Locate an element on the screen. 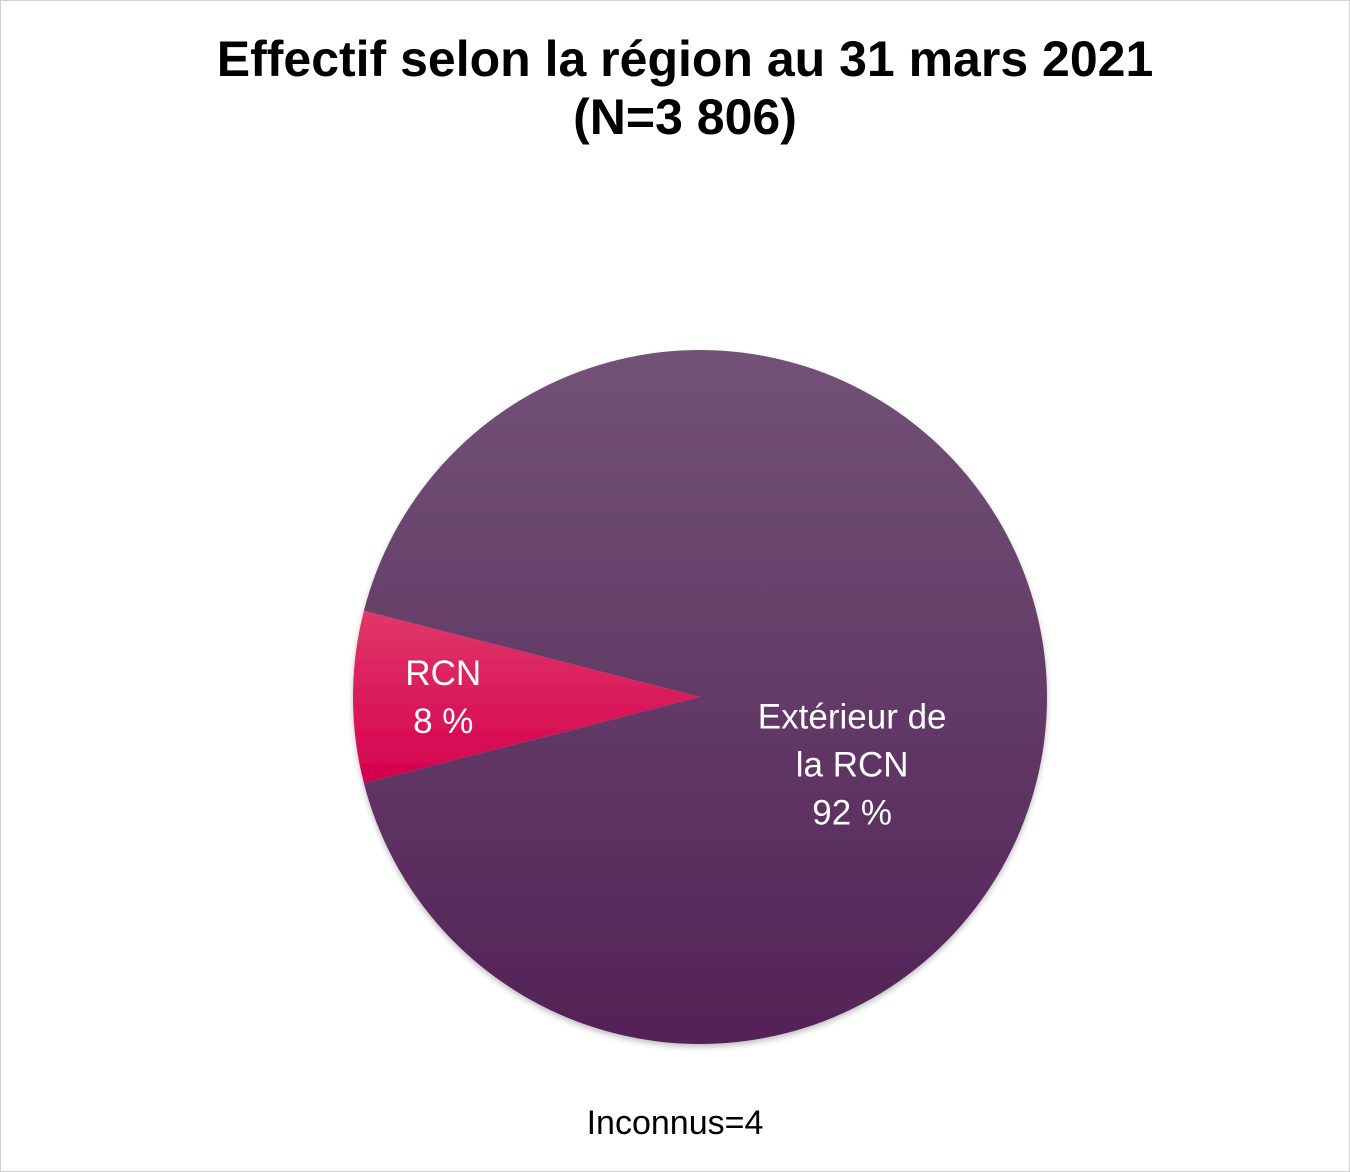 This screenshot has width=1350, height=1172. chart-title-line-1: Effectif selon la région au 31 mars 2021 is located at coordinates (685, 59).